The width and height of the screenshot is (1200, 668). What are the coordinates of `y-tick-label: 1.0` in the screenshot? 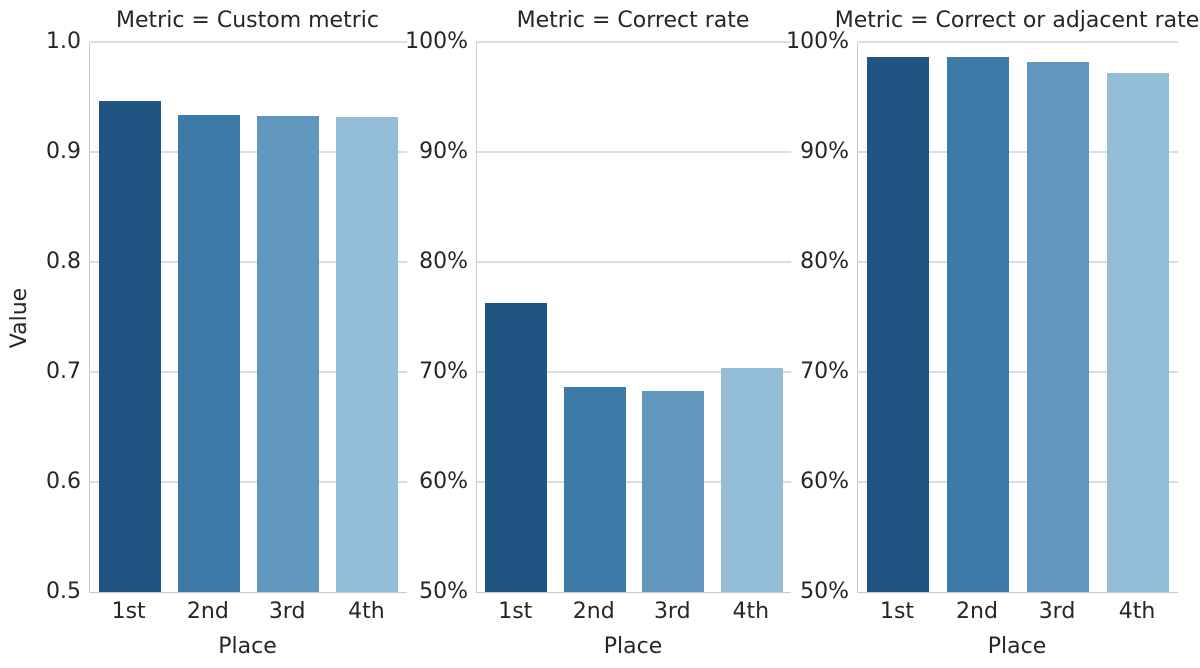 It's located at (63, 41).